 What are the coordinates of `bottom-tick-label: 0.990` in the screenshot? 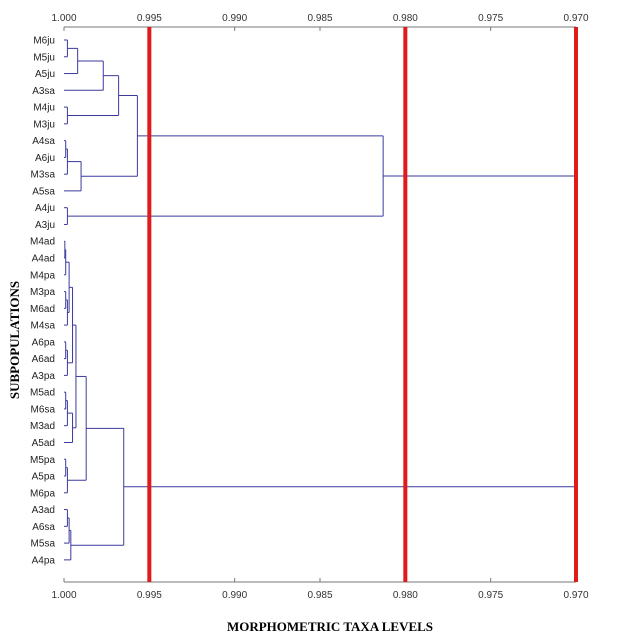 It's located at (234, 595).